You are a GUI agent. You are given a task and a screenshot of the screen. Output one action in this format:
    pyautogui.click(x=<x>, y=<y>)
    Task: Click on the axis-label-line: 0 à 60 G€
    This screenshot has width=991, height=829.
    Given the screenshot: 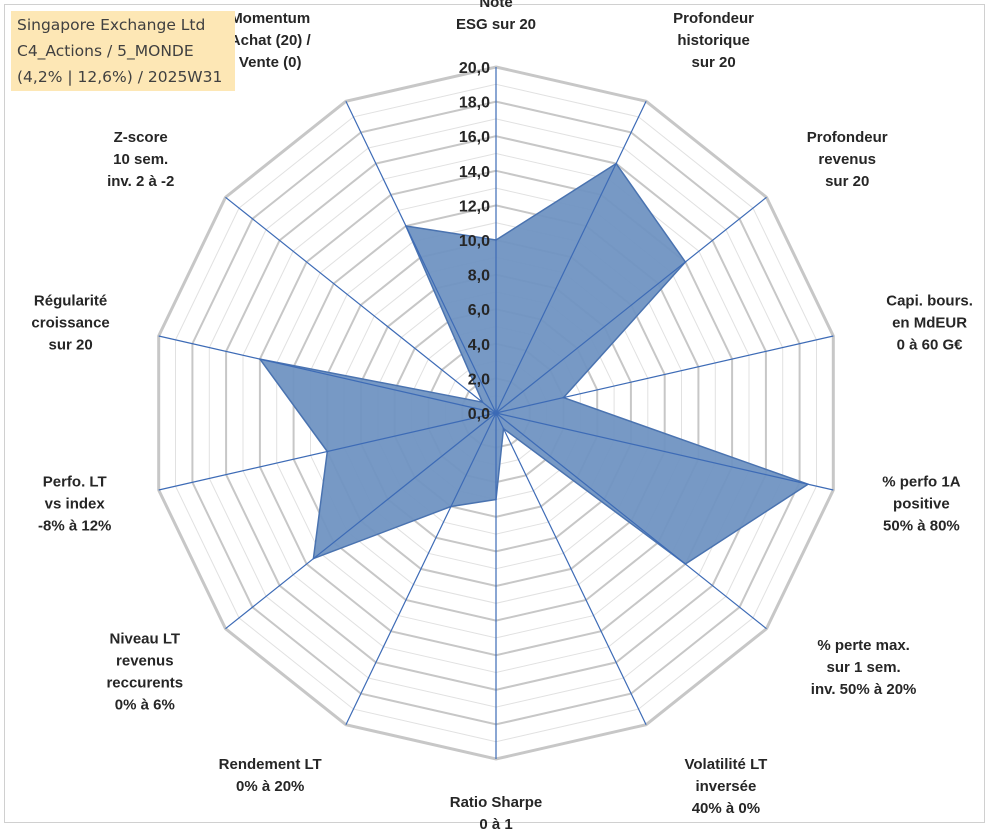 What is the action you would take?
    pyautogui.click(x=930, y=344)
    